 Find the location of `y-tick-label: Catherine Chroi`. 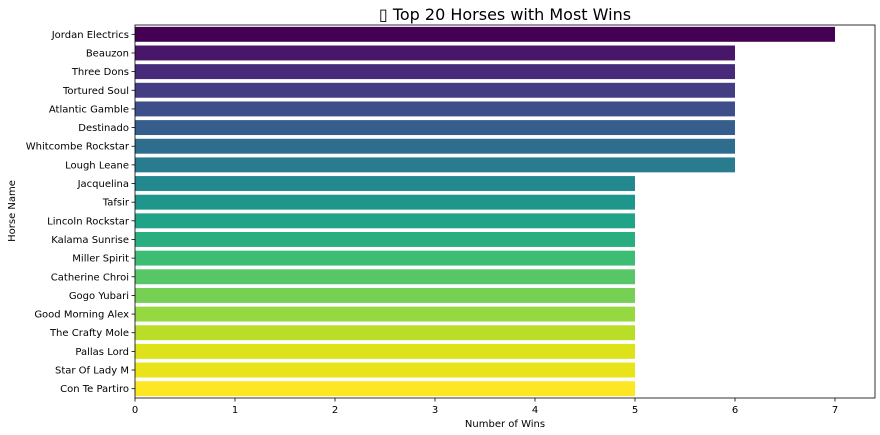

y-tick-label: Catherine Chroi is located at coordinates (90, 277).